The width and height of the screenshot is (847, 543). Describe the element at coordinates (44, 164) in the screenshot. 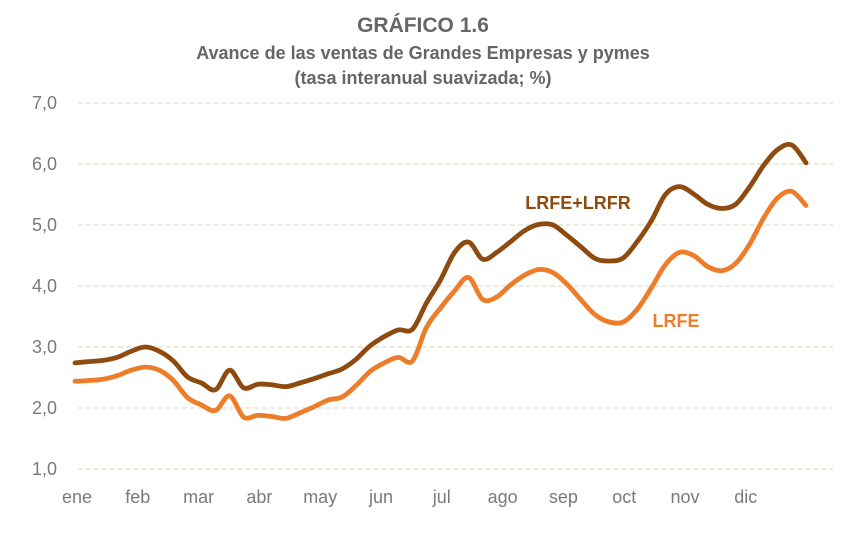

I see `y-tick-label: 6,0` at that location.